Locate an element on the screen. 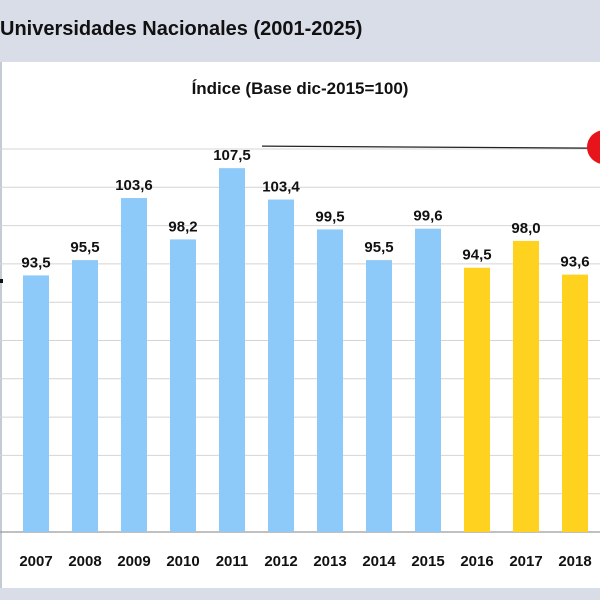 The width and height of the screenshot is (600, 600). highlight-marker is located at coordinates (593, 147).